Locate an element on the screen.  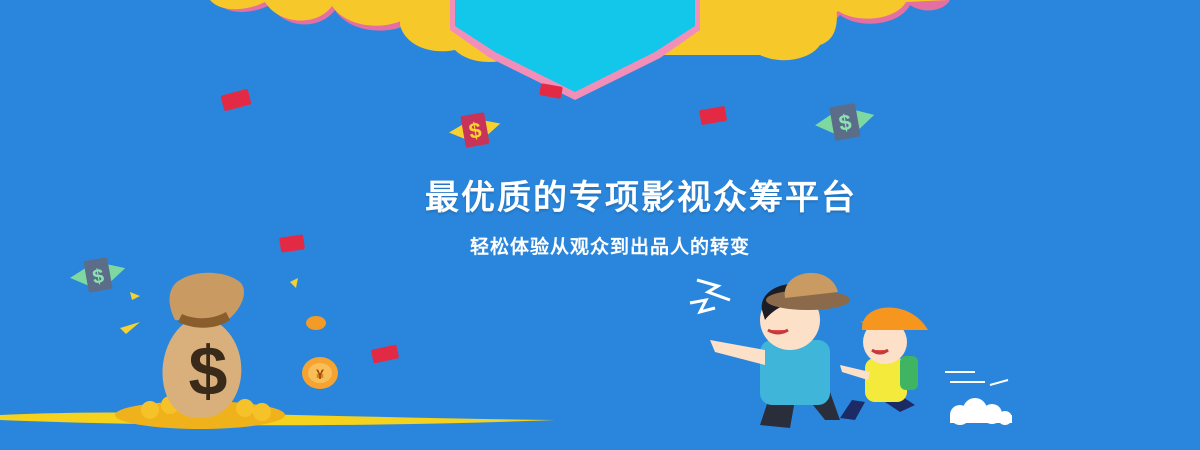
sparkle-marks is located at coordinates (710, 296).